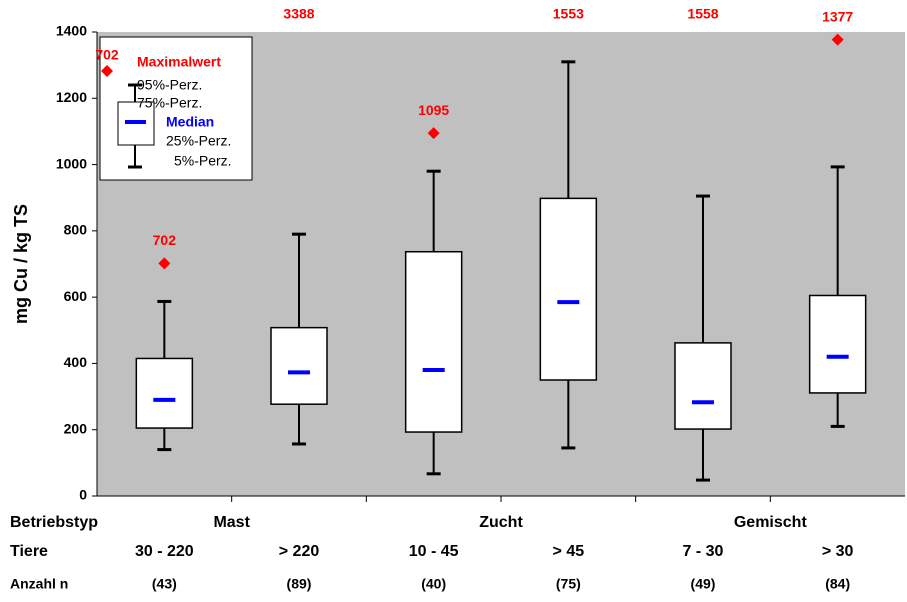 This screenshot has height=602, width=907. I want to click on group-label: Zucht, so click(501, 522).